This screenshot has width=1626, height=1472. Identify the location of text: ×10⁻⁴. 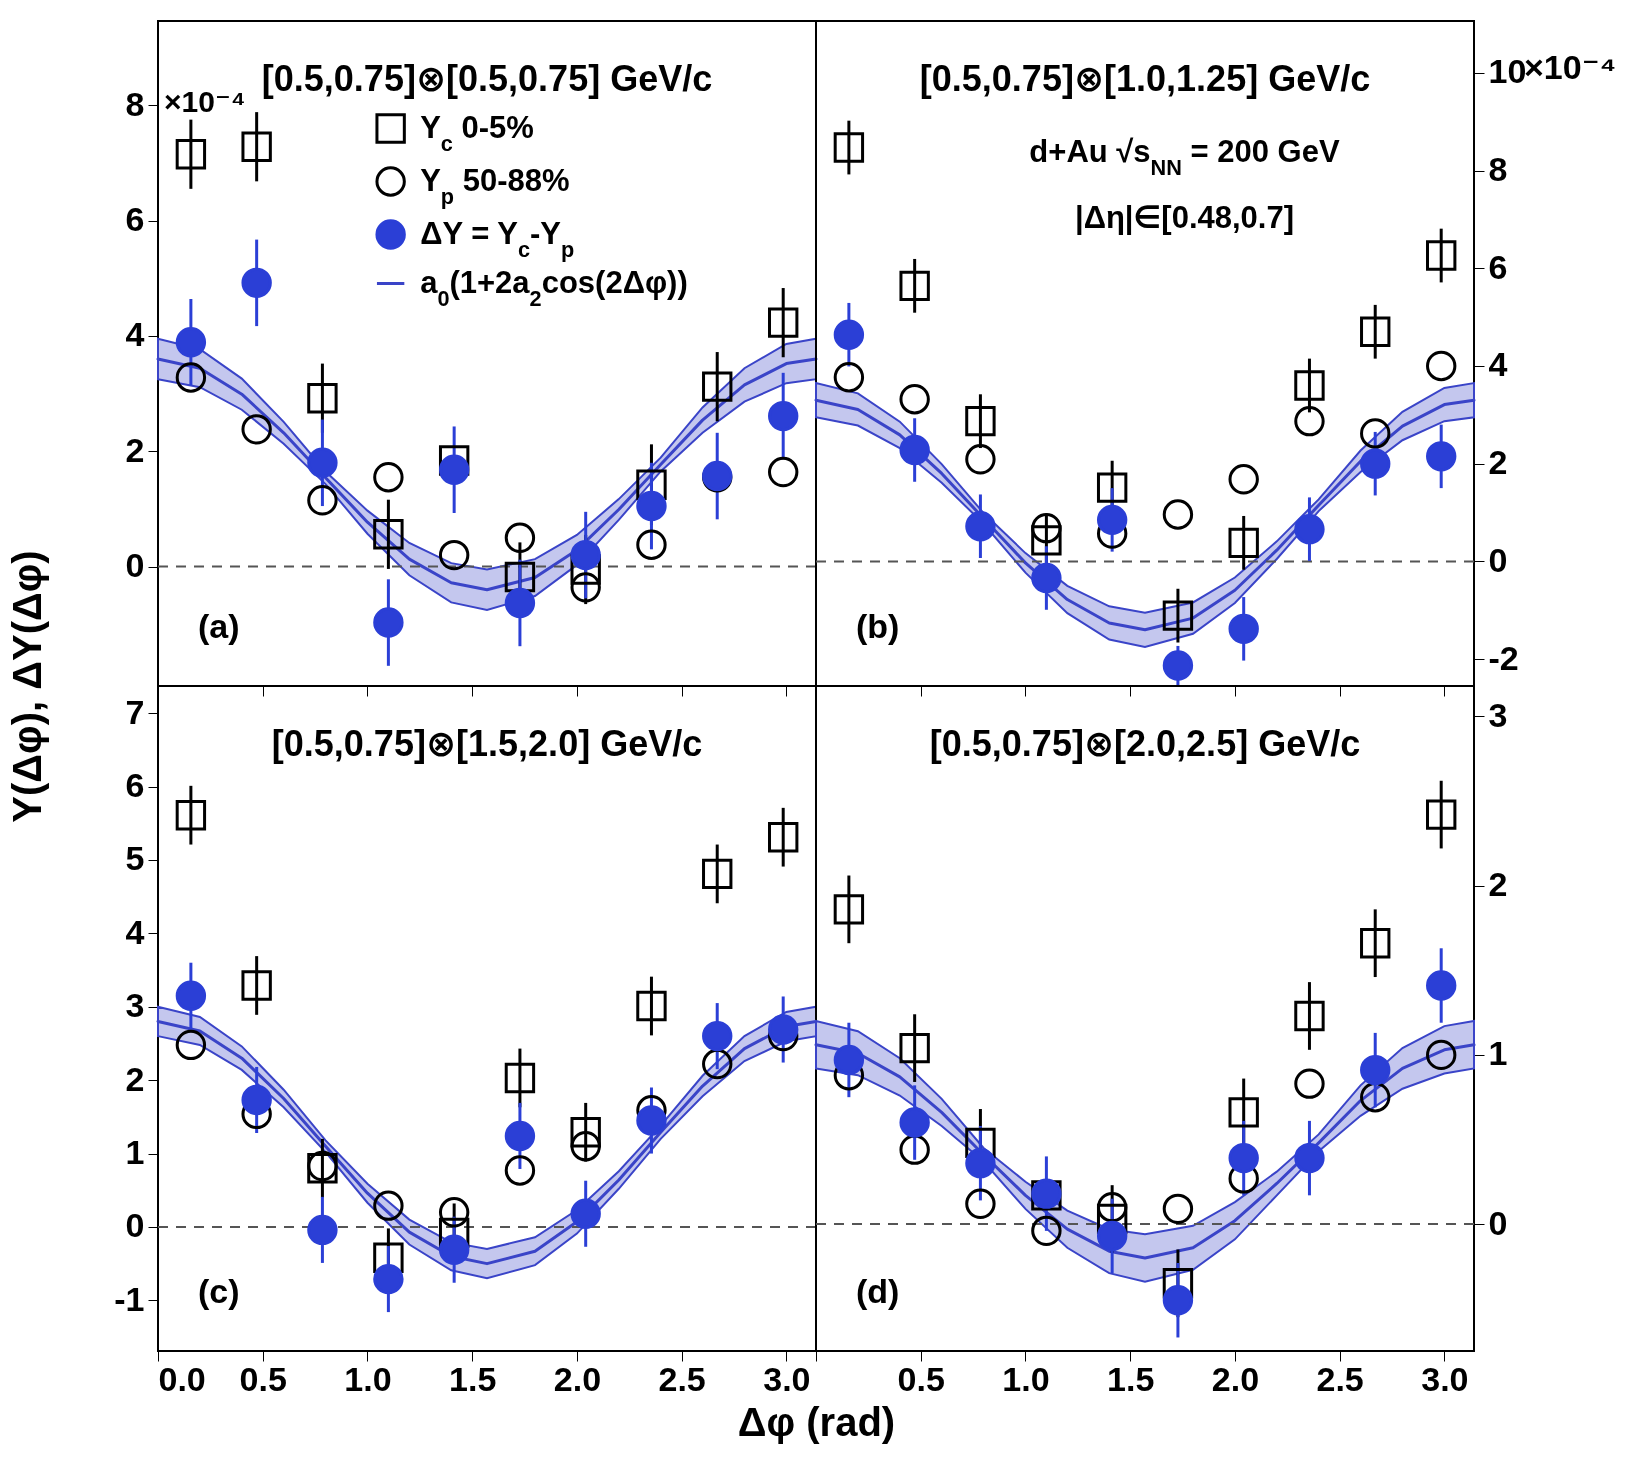
(1570, 67).